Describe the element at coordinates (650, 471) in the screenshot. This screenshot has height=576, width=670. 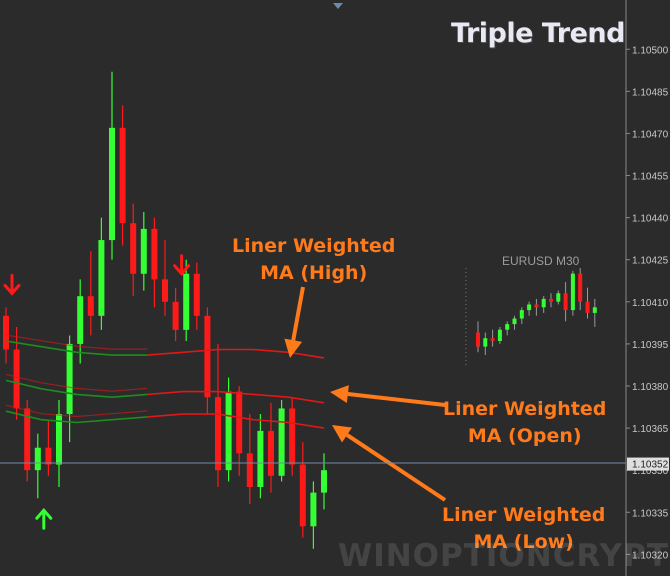
I see `y-tick-label: 1.10350` at that location.